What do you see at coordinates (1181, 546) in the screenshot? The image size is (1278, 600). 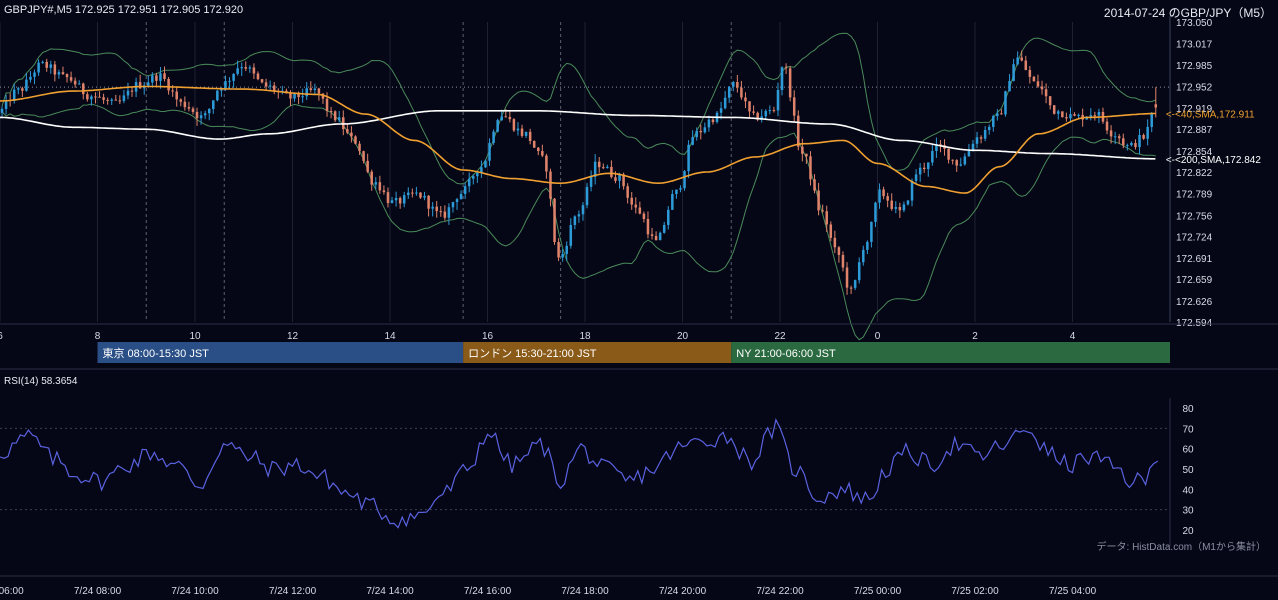 I see `data-source-note: データ: HistData.com（M1から集計）` at bounding box center [1181, 546].